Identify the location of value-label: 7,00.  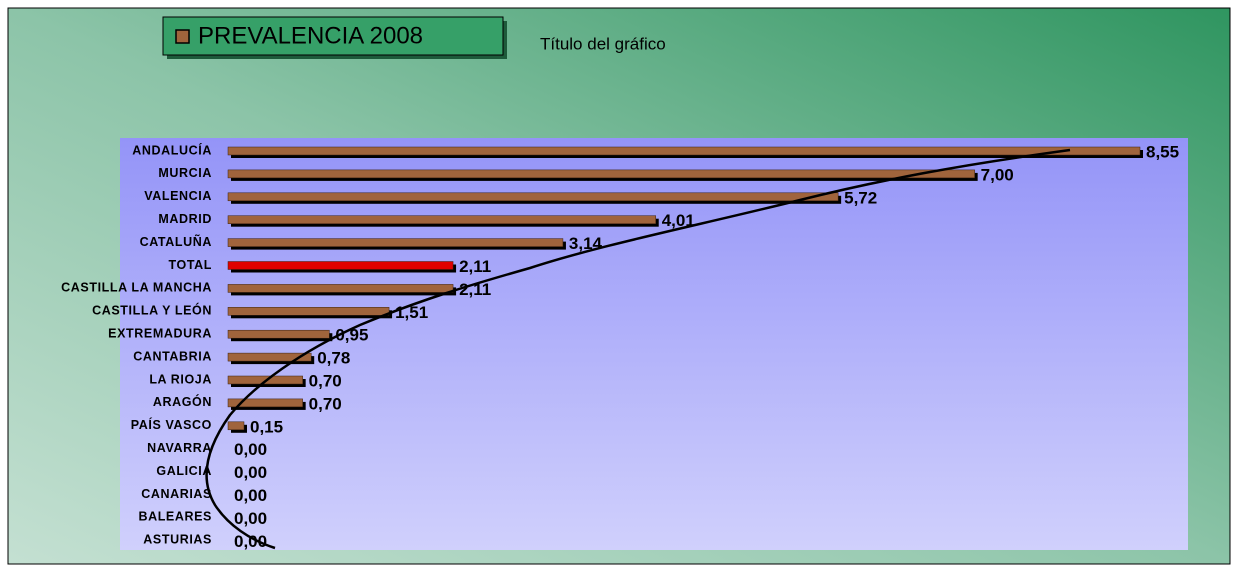
(997, 174).